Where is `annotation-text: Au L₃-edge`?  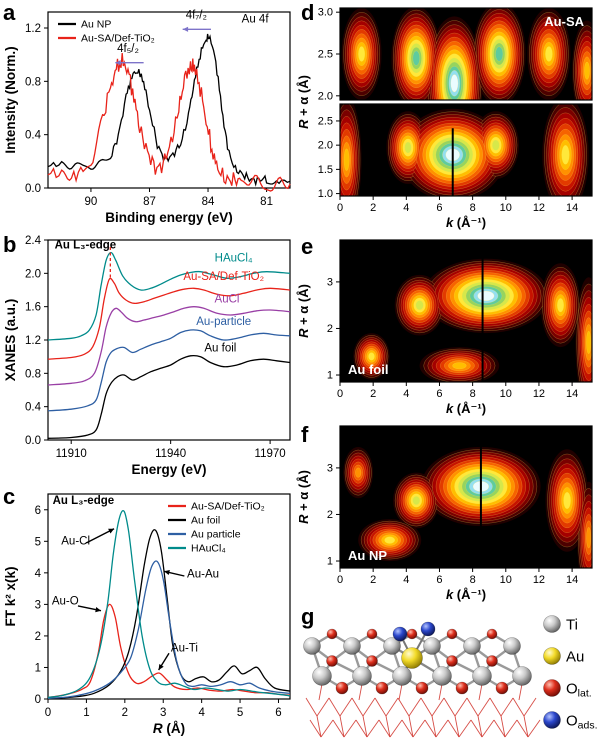
annotation-text: Au L₃-edge is located at coordinates (84, 501).